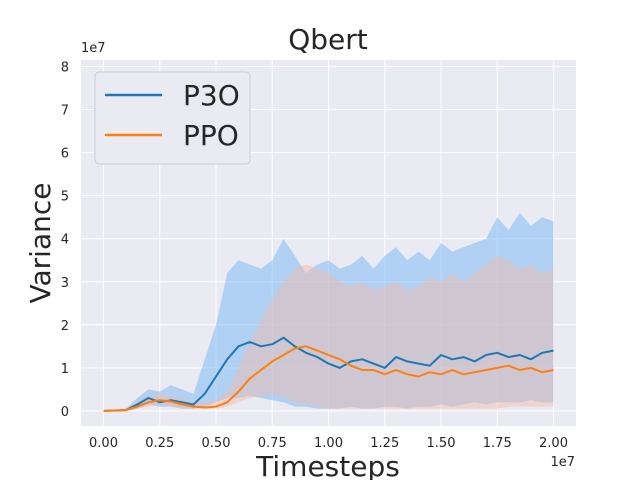  I want to click on legend: P3O PPO, so click(172, 118).